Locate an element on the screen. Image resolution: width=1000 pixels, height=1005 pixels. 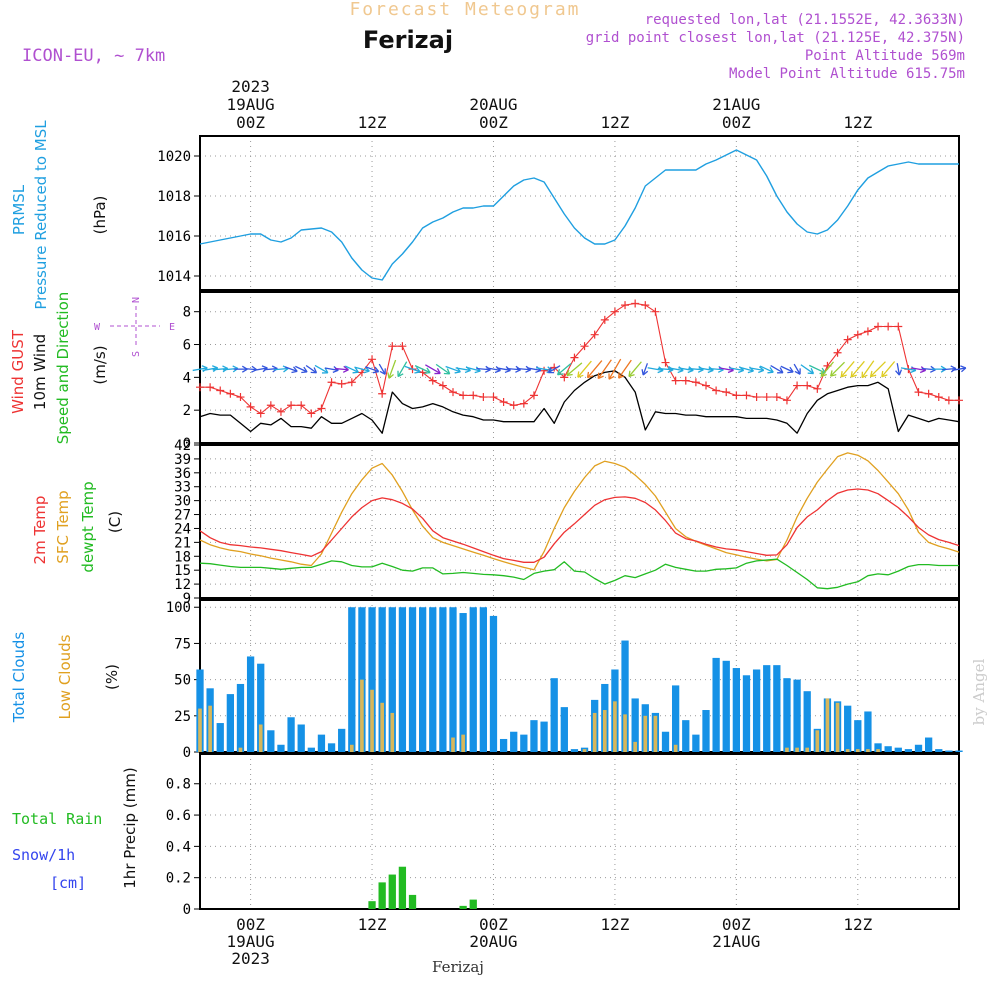
y-tick-label: 2 is located at coordinates (187, 411).